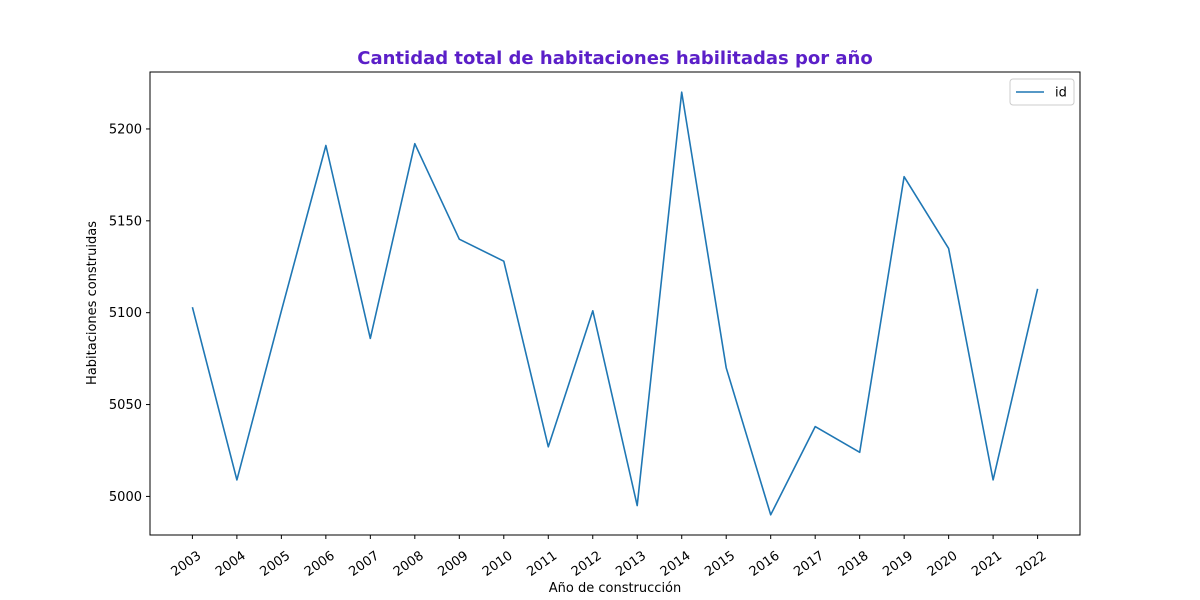 This screenshot has height=600, width=1200. I want to click on x-tick-label: 2018, so click(854, 563).